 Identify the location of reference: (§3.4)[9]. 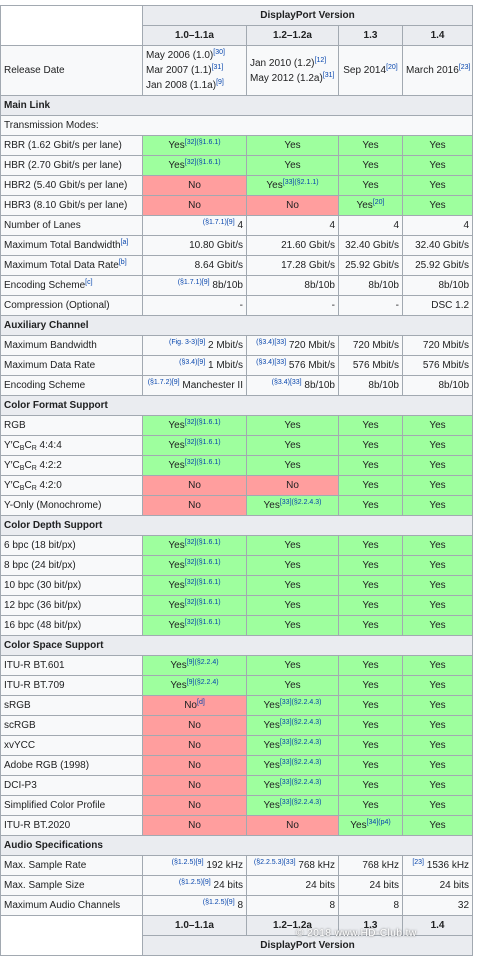
(192, 362).